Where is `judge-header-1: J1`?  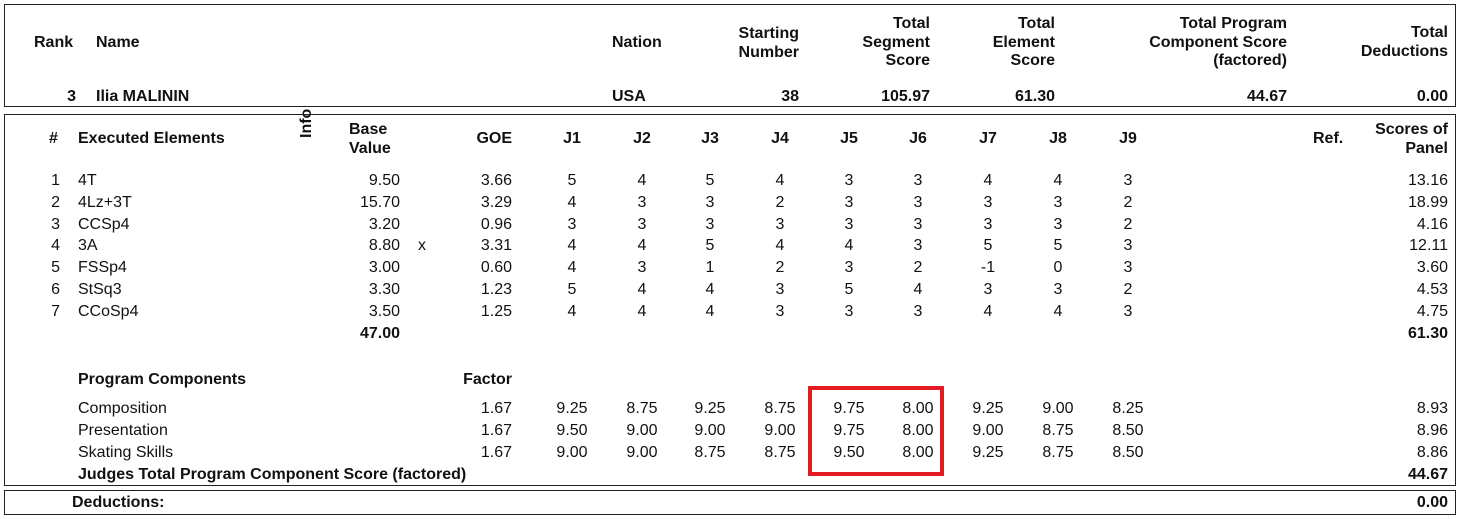 judge-header-1: J1 is located at coordinates (572, 138).